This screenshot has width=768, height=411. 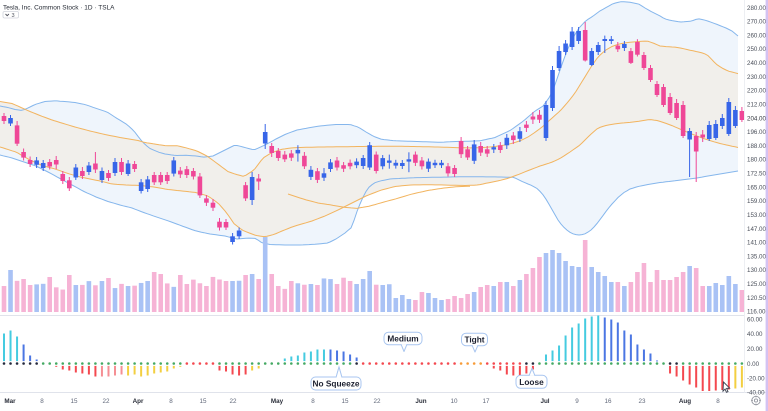 I want to click on svg-text: 23, so click(x=642, y=401).